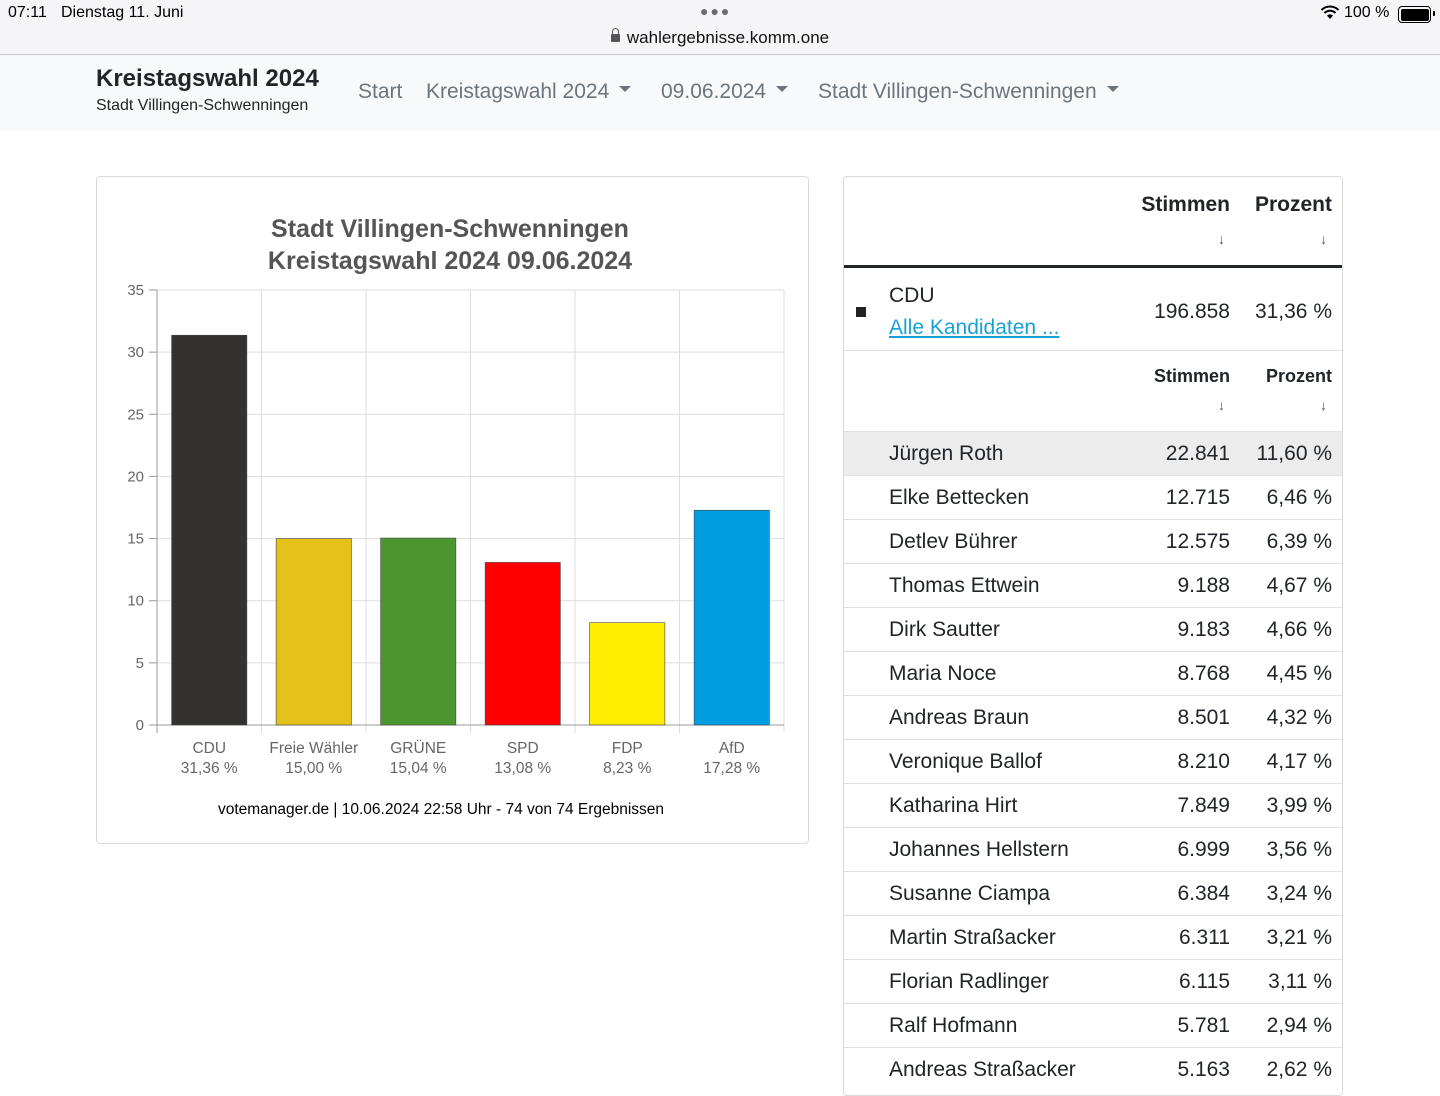 The width and height of the screenshot is (1440, 1096). Describe the element at coordinates (1294, 453) in the screenshot. I see `candidate-percent: 11,60 %` at that location.